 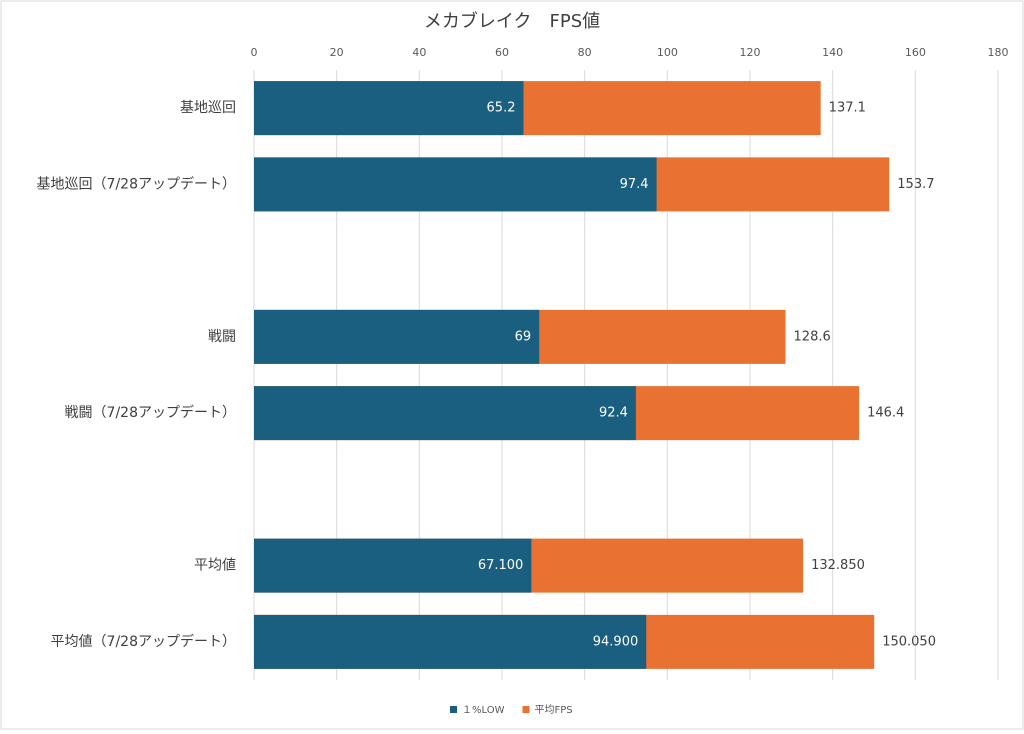 I want to click on y-tick-label: 平均値（7/28アップデート）, so click(x=143, y=641).